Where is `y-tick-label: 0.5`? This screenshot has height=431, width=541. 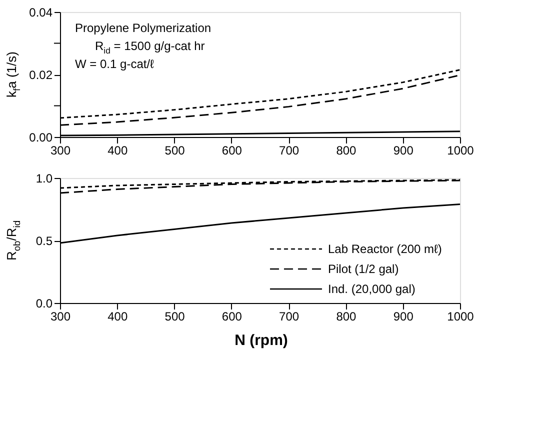 y-tick-label: 0.5 is located at coordinates (44, 241).